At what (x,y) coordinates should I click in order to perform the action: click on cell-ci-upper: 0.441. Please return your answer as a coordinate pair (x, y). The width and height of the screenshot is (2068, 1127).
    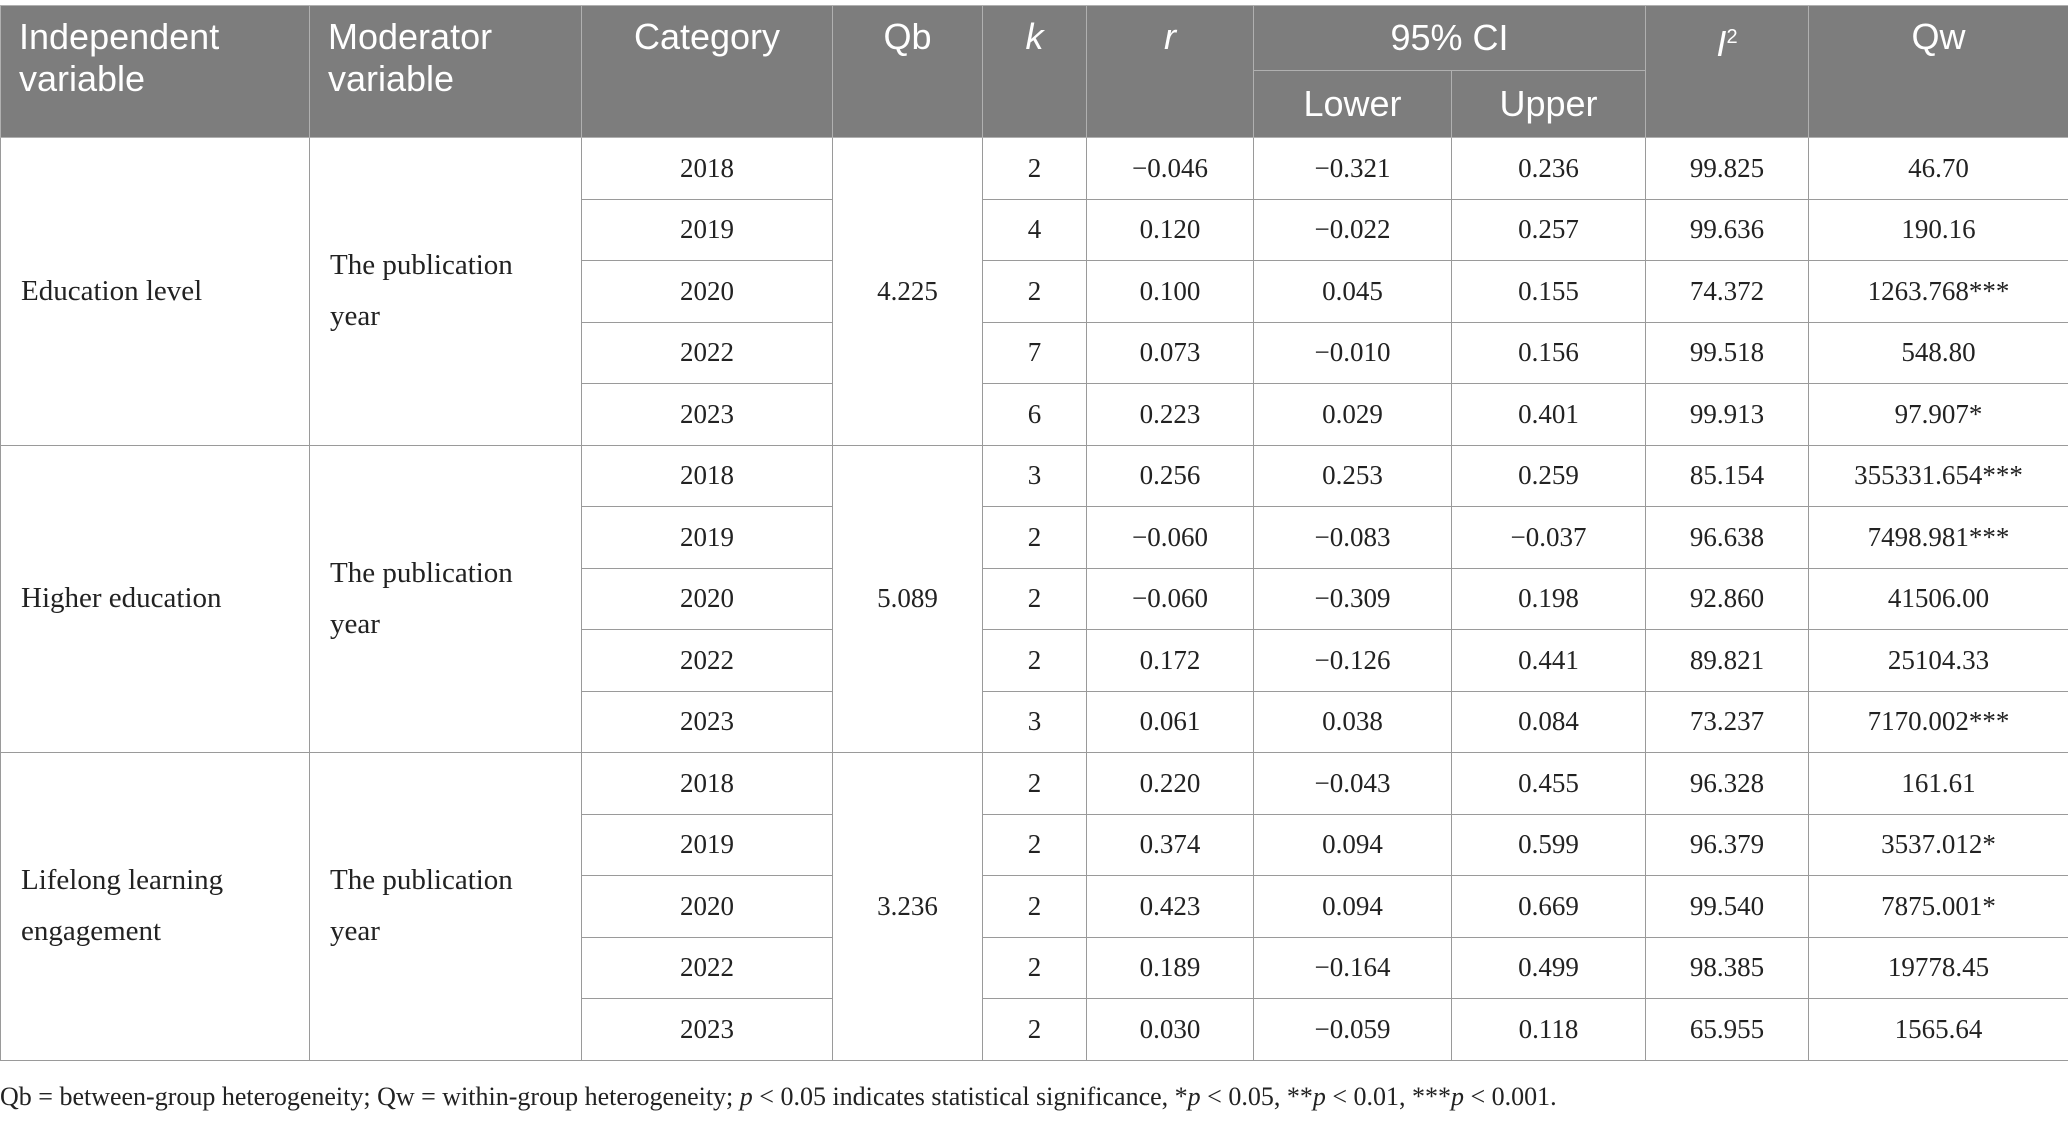
    Looking at the image, I should click on (1548, 660).